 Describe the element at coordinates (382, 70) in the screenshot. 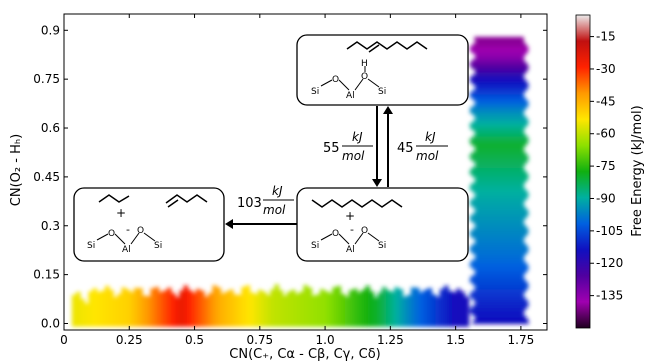

I see `adsorbed-alkene-box` at that location.